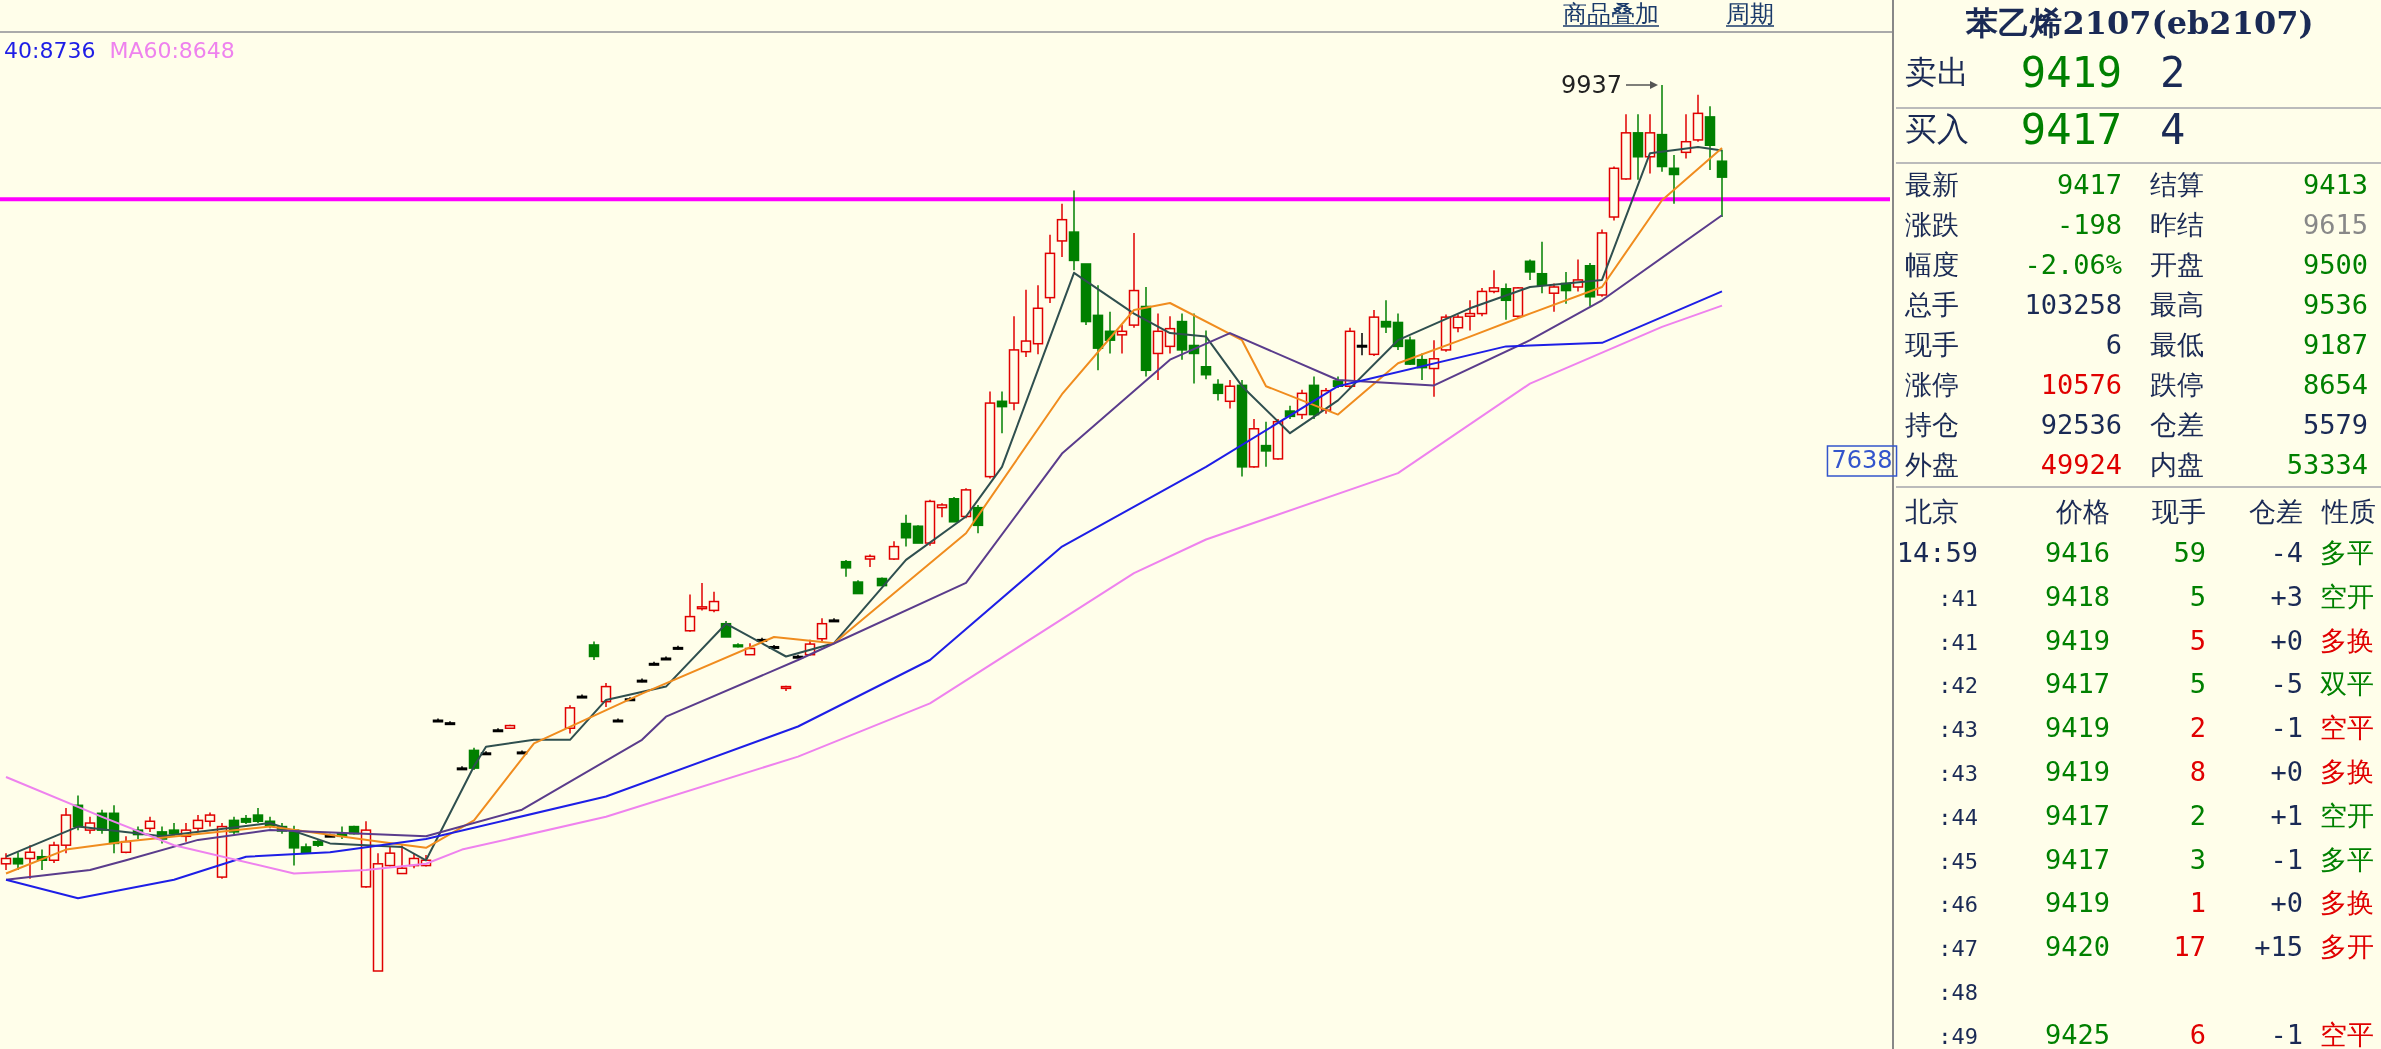  I want to click on text: -5, so click(2286, 684).